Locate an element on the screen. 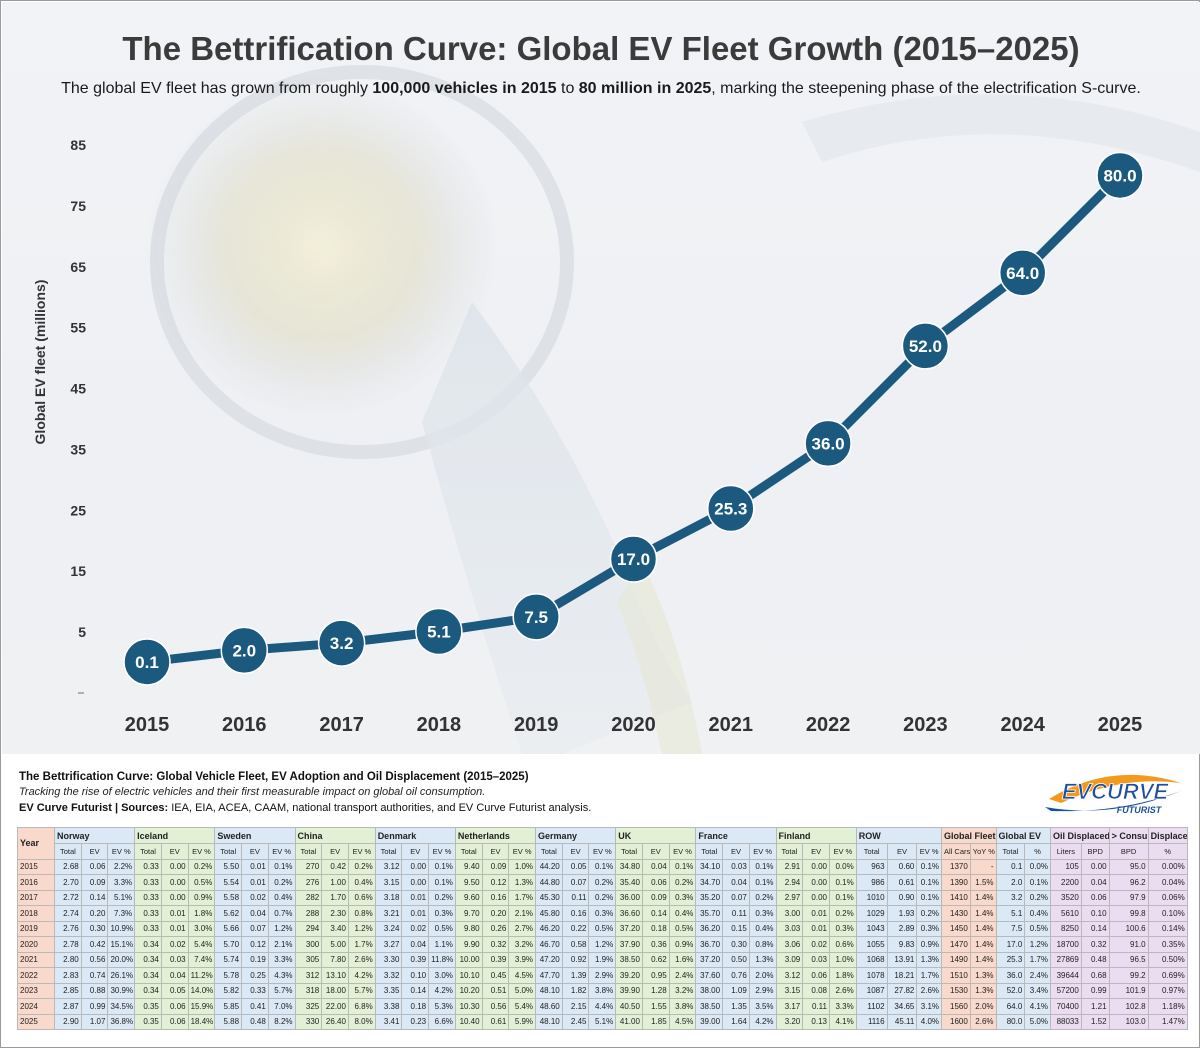 This screenshot has height=1048, width=1200. data-label: 0.1 is located at coordinates (147, 662).